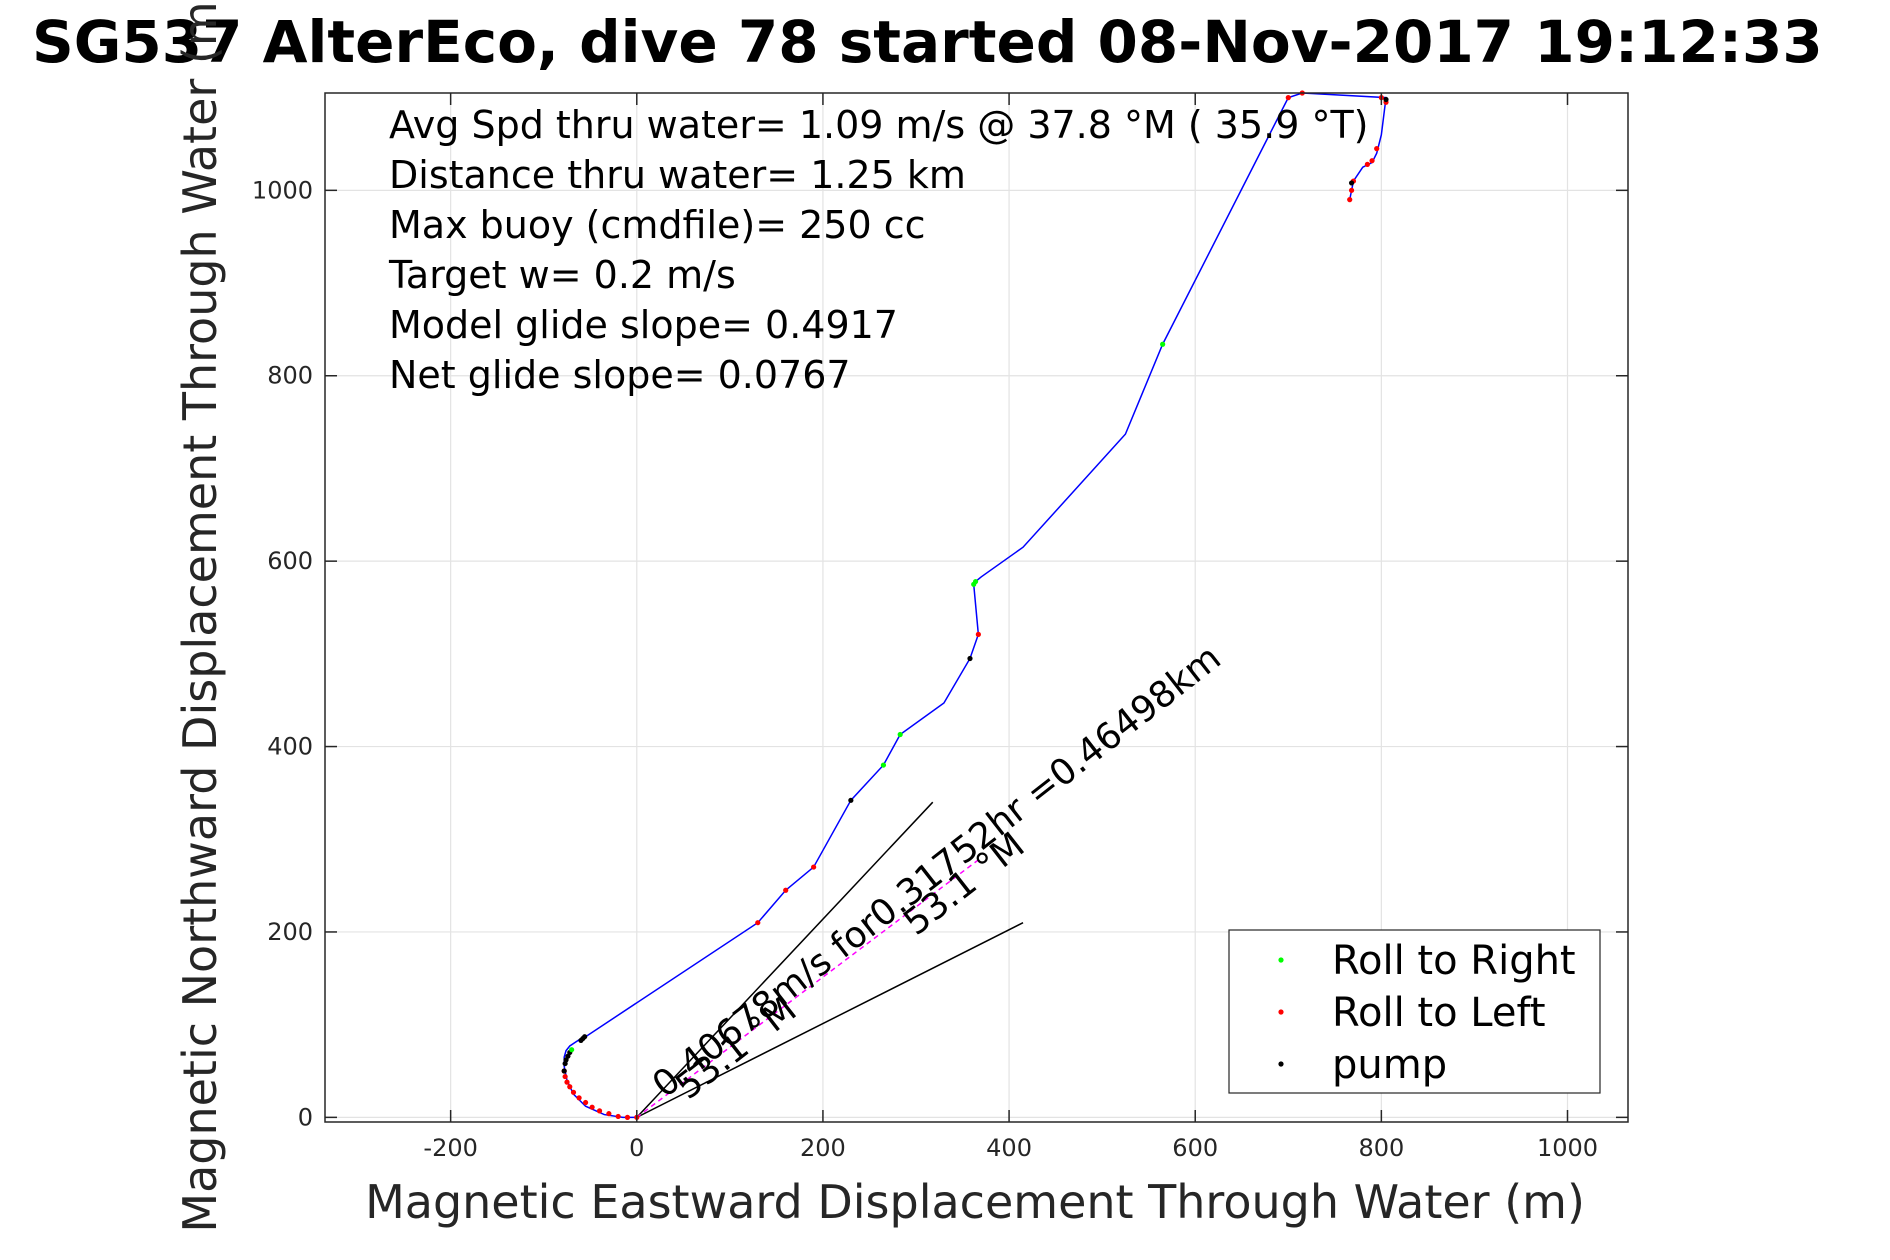 The width and height of the screenshot is (1890, 1260). What do you see at coordinates (1389, 1065) in the screenshot?
I see `legend-entry: pump` at bounding box center [1389, 1065].